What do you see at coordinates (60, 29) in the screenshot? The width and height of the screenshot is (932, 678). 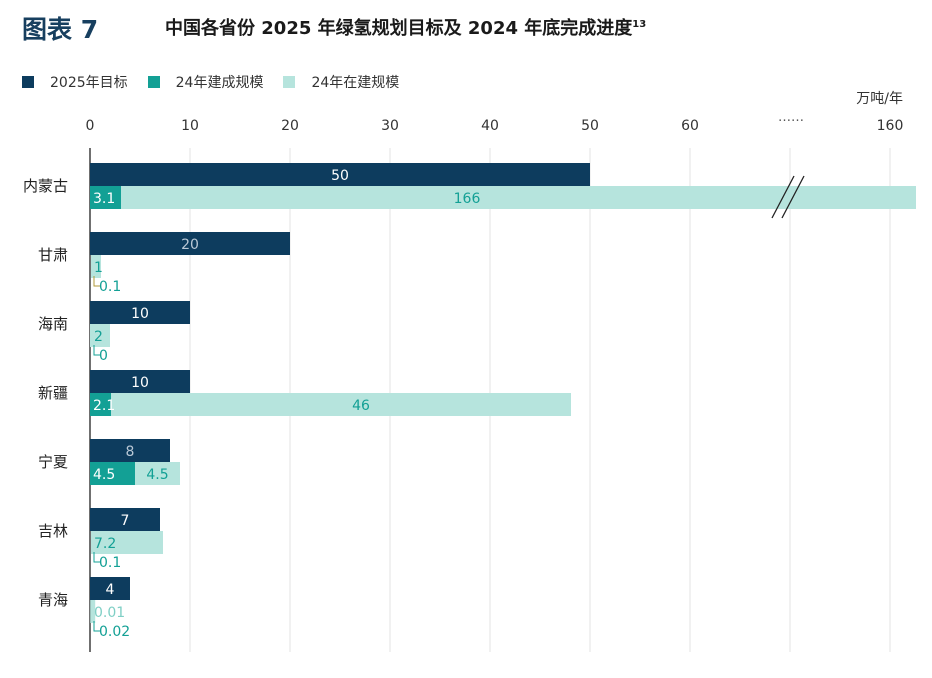 I see `figure-label: 图表 7` at bounding box center [60, 29].